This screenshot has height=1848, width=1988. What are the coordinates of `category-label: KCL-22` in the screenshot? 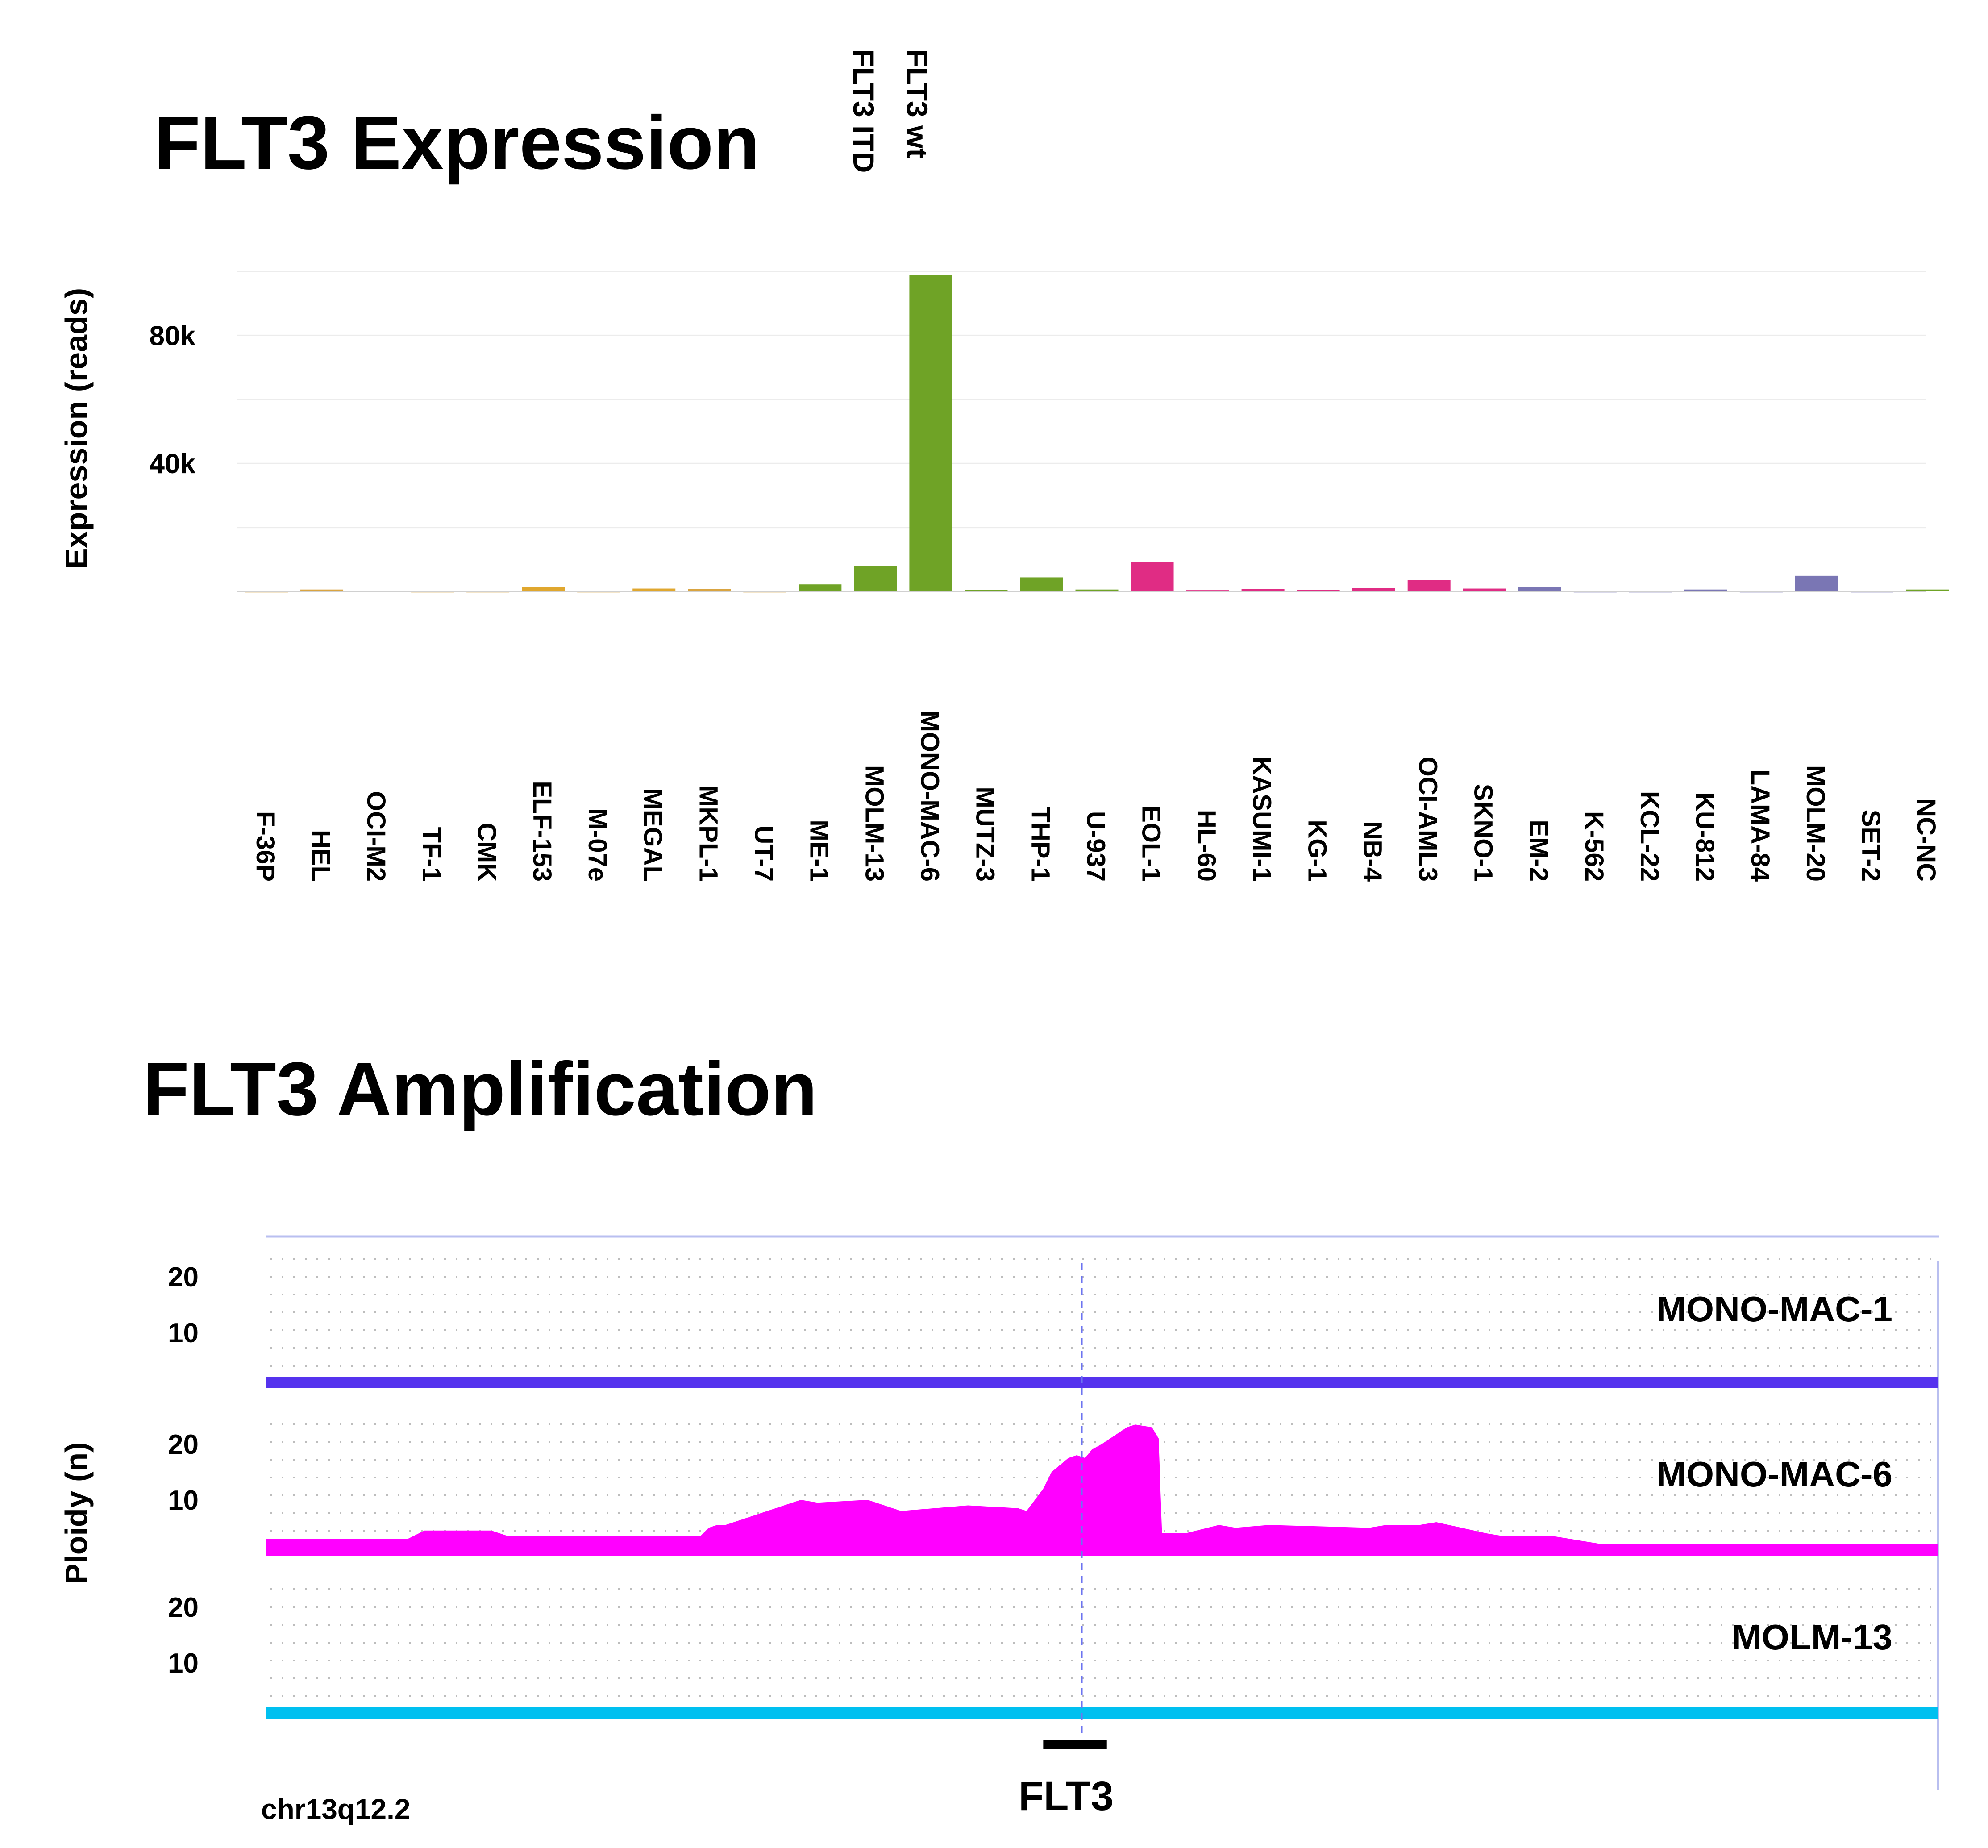 It's located at (1649, 836).